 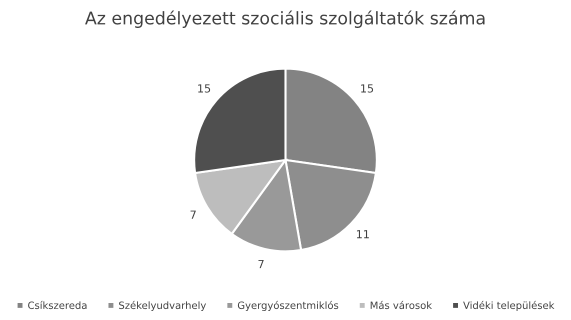 I want to click on chart-title: Az engedélyezett szociális szolgáltatók száma, so click(x=285, y=19).